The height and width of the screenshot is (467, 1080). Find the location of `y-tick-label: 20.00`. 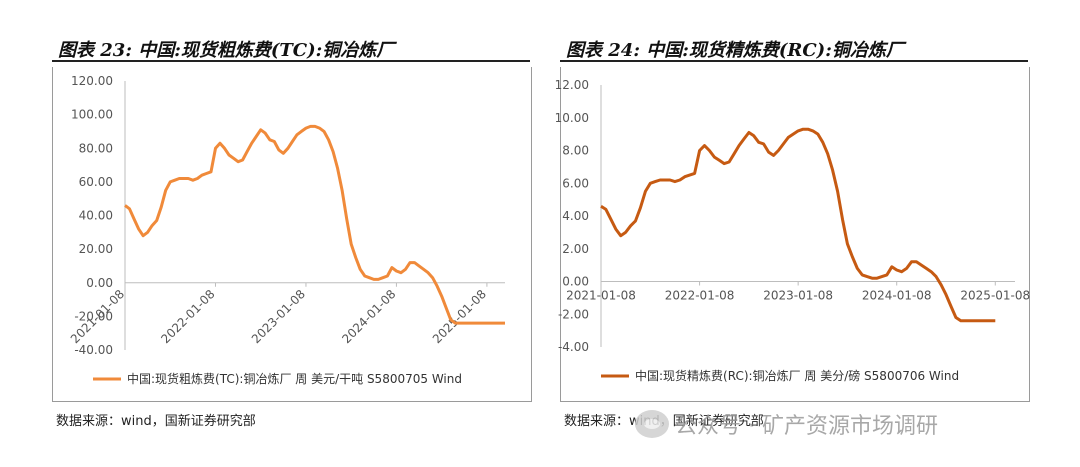

y-tick-label: 20.00 is located at coordinates (96, 249).